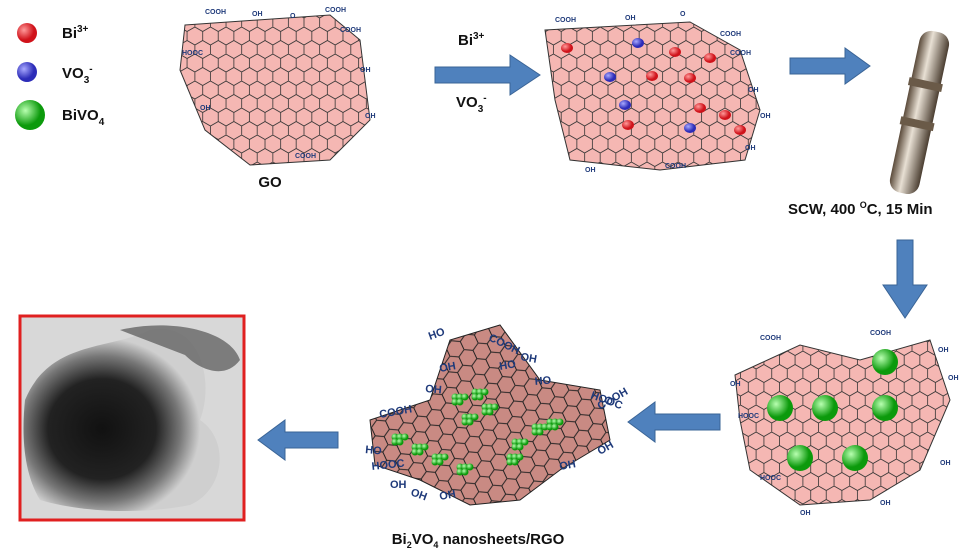 Image resolution: width=960 pixels, height=548 pixels. I want to click on product-label: Bi2VO4 nanosheets/RGO, so click(478, 539).